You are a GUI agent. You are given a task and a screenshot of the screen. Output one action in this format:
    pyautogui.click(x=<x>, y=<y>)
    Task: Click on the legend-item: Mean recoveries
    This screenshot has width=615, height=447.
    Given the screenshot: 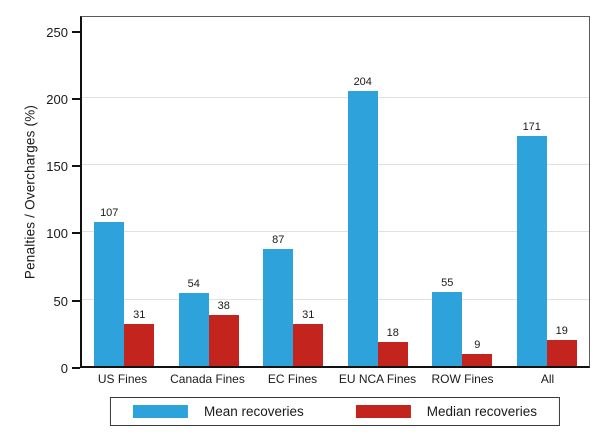 What is the action you would take?
    pyautogui.click(x=218, y=411)
    